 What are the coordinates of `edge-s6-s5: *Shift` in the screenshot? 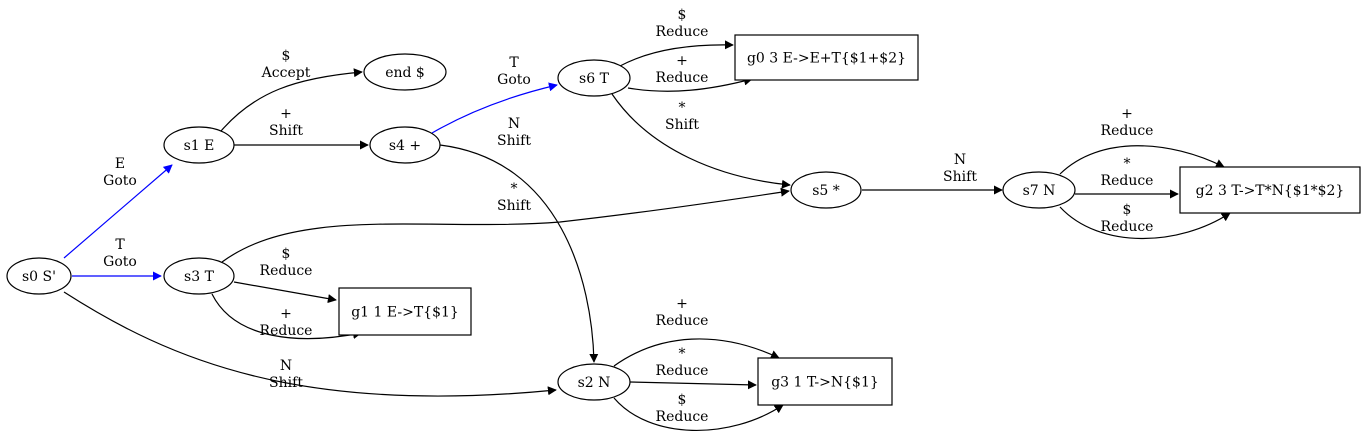 It's located at (701, 141).